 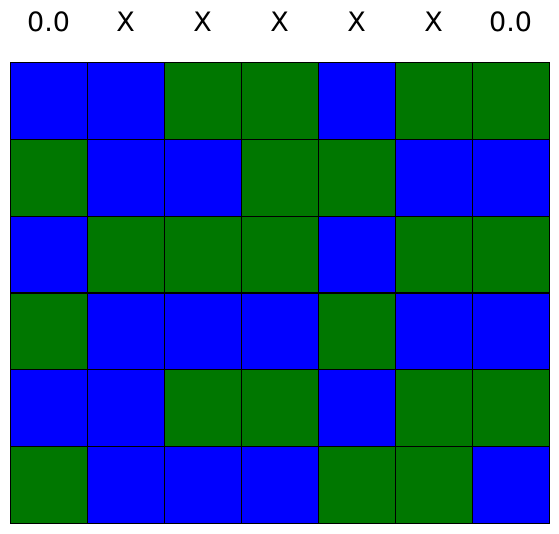 What do you see at coordinates (203, 485) in the screenshot?
I see `cell-r5-c2` at bounding box center [203, 485].